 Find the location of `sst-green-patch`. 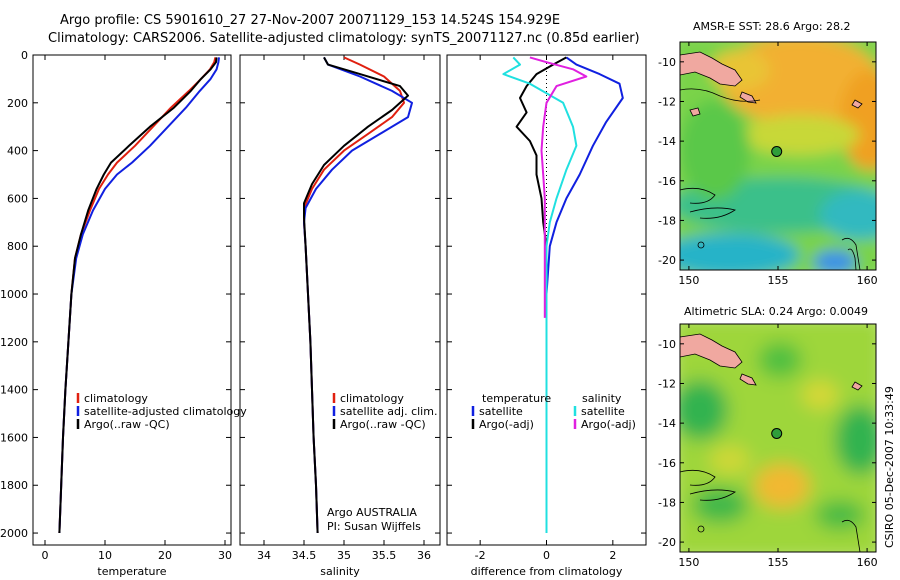

sst-green-patch is located at coordinates (715, 150).